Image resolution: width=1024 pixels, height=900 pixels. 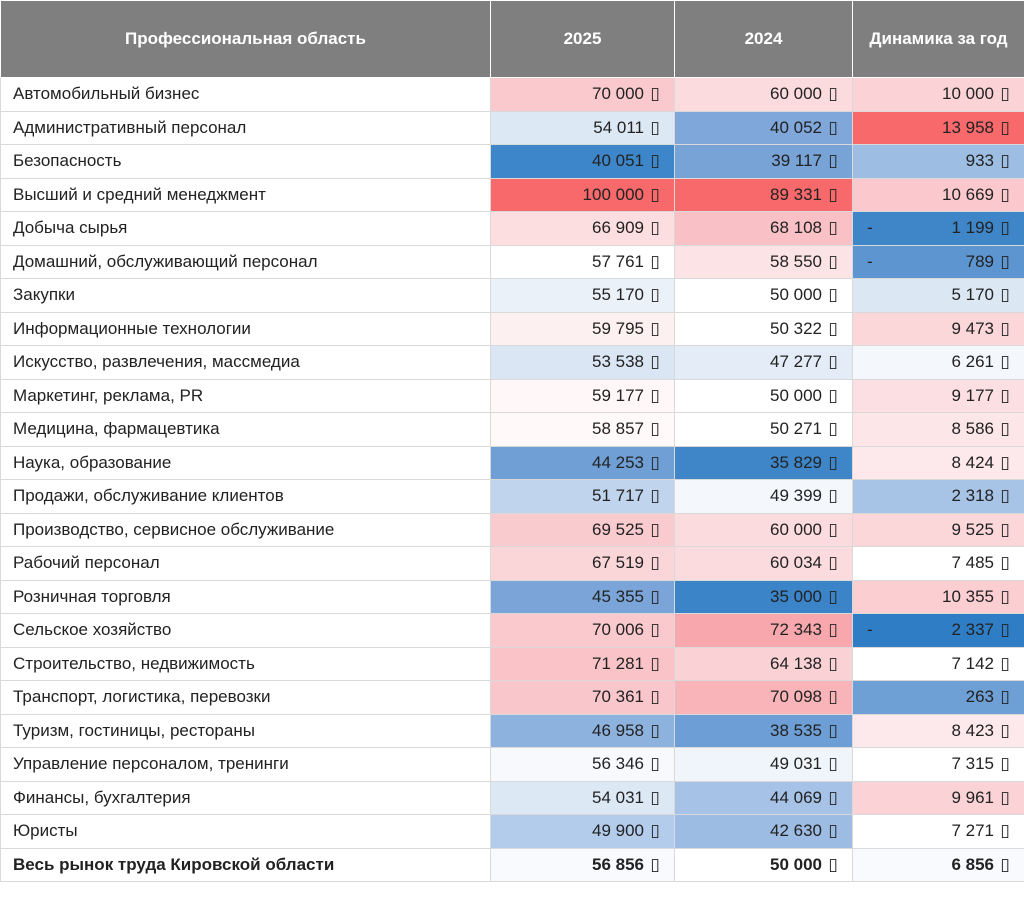 I want to click on value: 1 199, so click(x=972, y=228).